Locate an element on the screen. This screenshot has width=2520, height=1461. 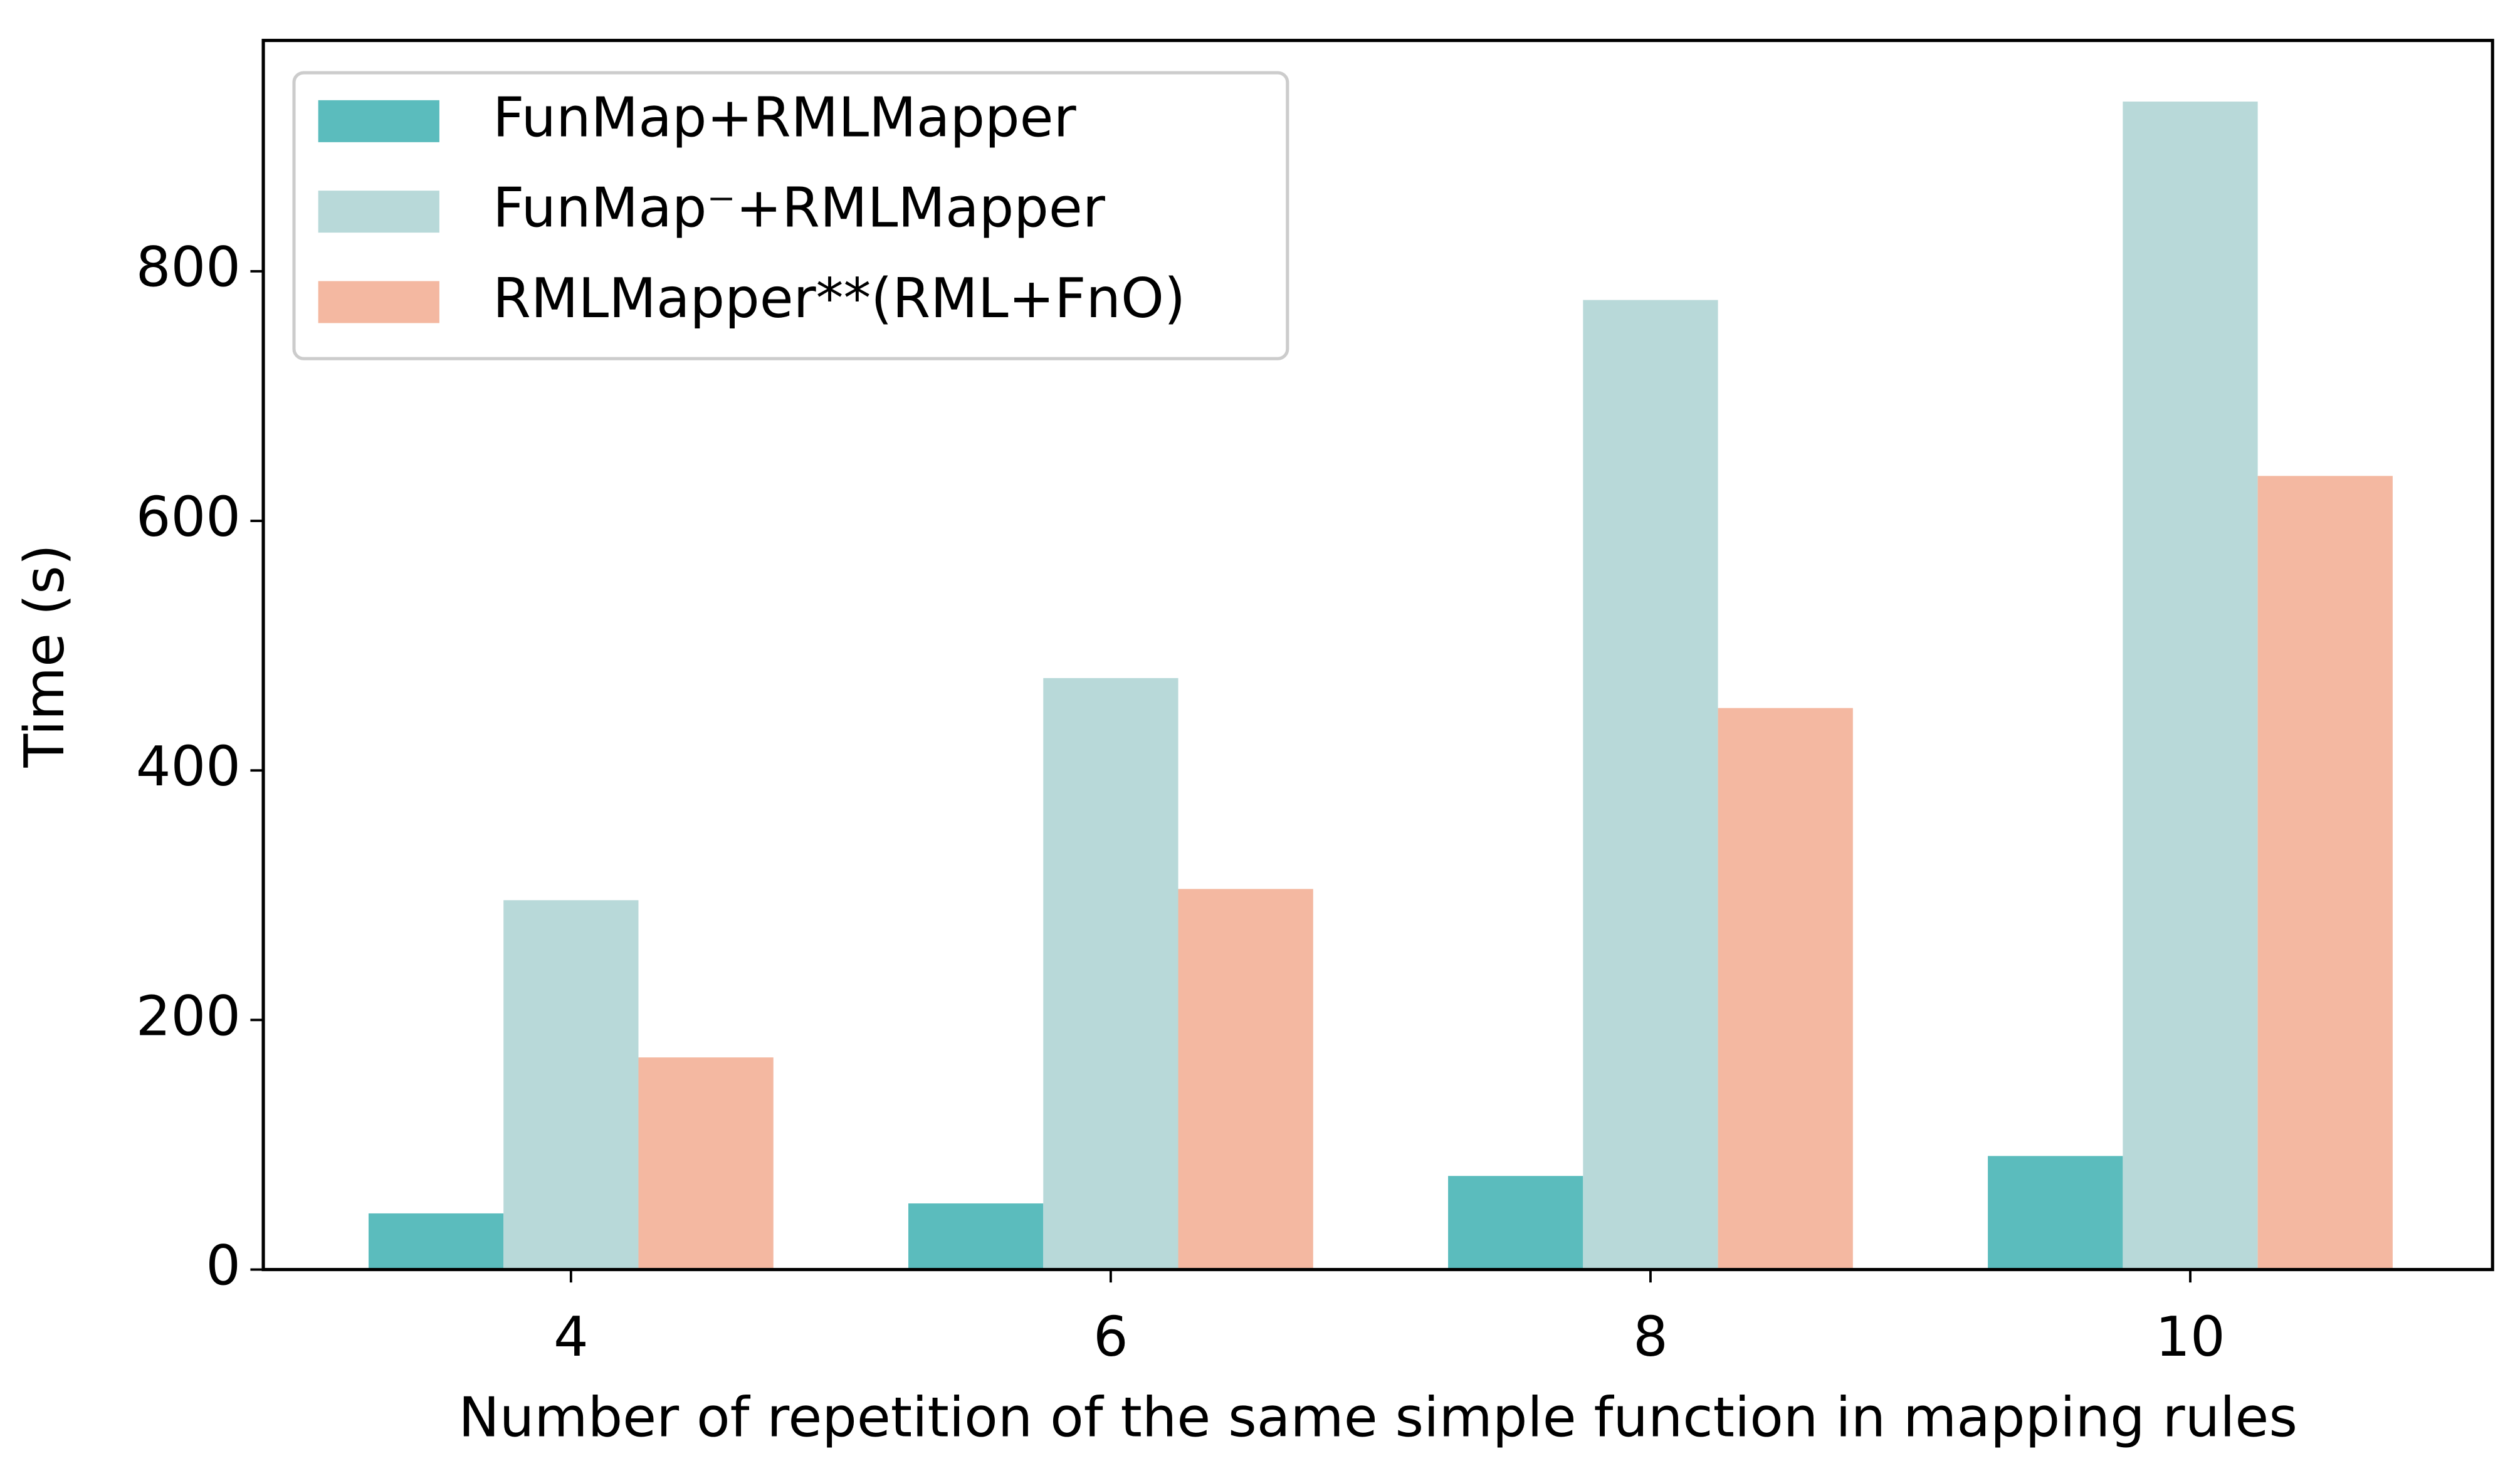
y-tick-label: 200 is located at coordinates (189, 1016).